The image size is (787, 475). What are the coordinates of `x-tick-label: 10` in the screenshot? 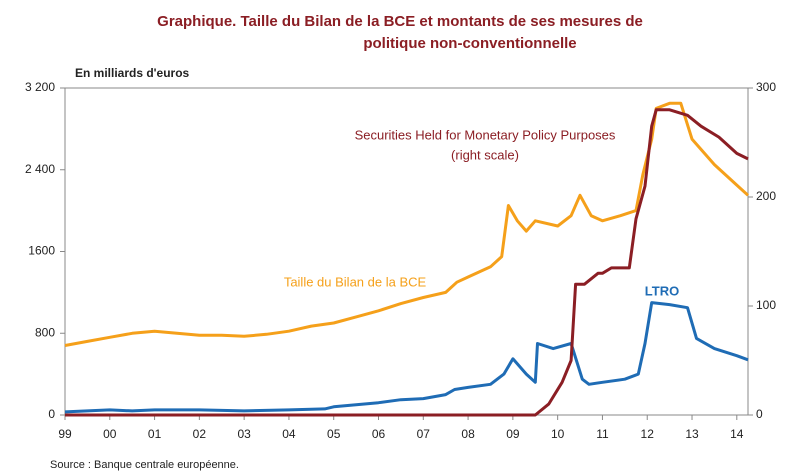 It's located at (558, 434).